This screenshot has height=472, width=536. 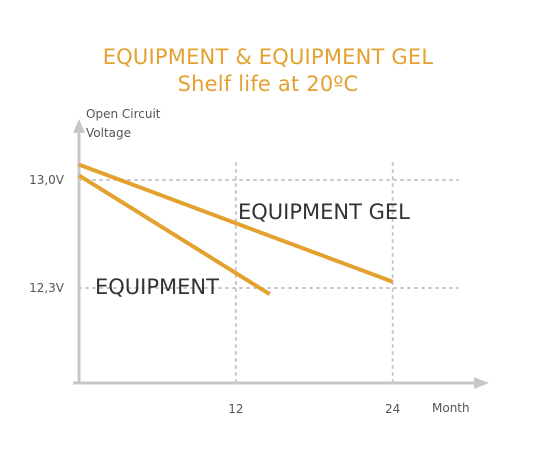 What do you see at coordinates (392, 409) in the screenshot?
I see `x-tick-label: 24` at bounding box center [392, 409].